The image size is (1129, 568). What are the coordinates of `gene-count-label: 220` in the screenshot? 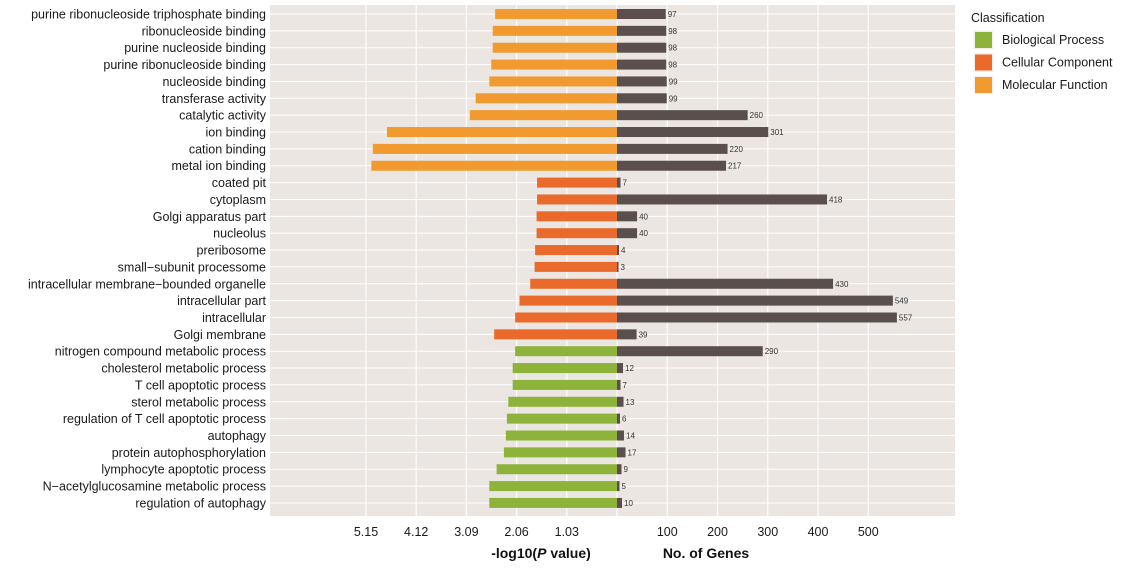 It's located at (737, 149).